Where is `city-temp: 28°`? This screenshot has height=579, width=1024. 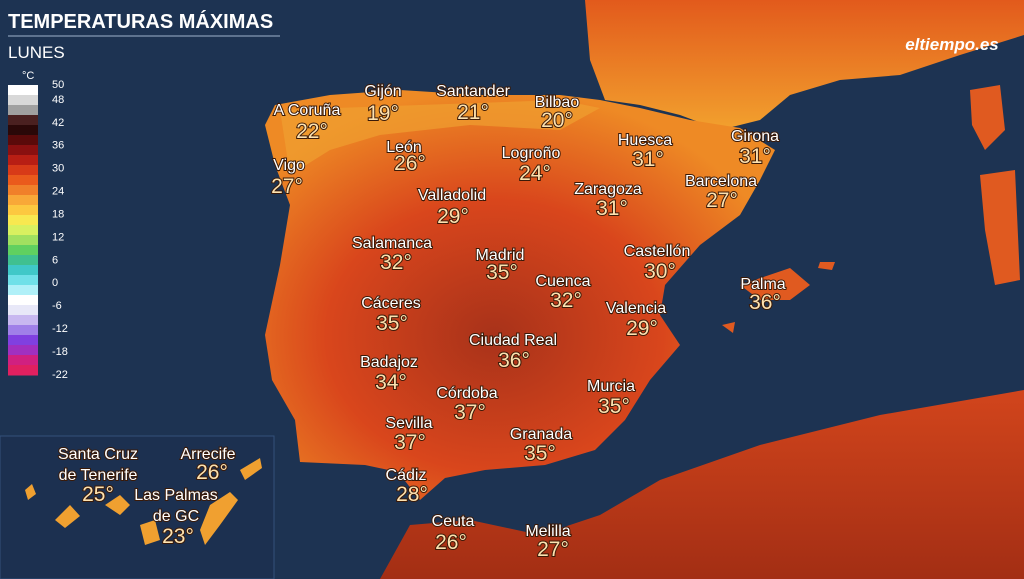
city-temp: 28° is located at coordinates (412, 494).